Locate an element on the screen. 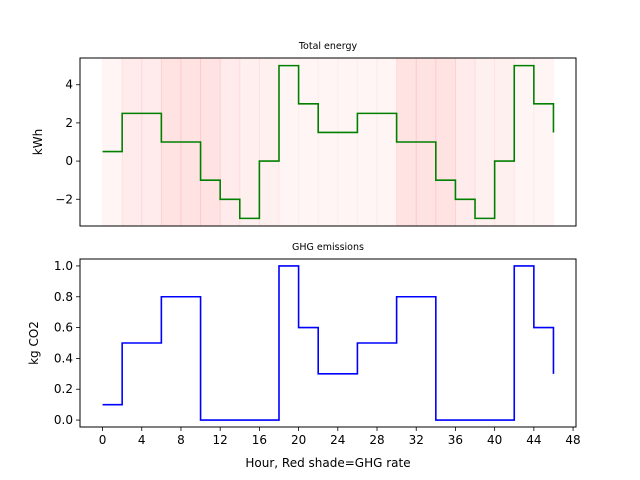 The image size is (640, 480). hour-x-tick-label: 40 is located at coordinates (494, 440).